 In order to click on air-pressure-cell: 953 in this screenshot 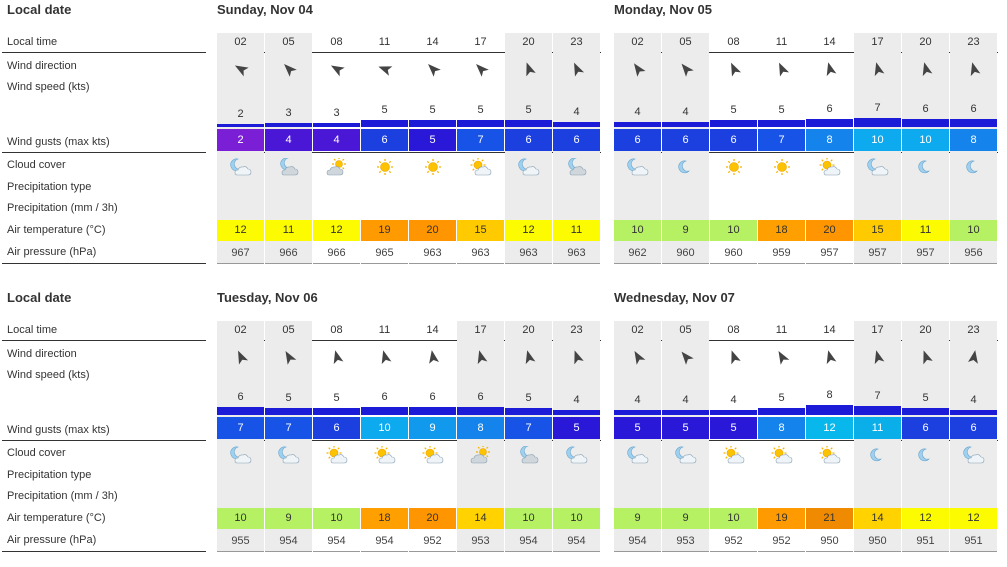, I will do `click(685, 541)`.